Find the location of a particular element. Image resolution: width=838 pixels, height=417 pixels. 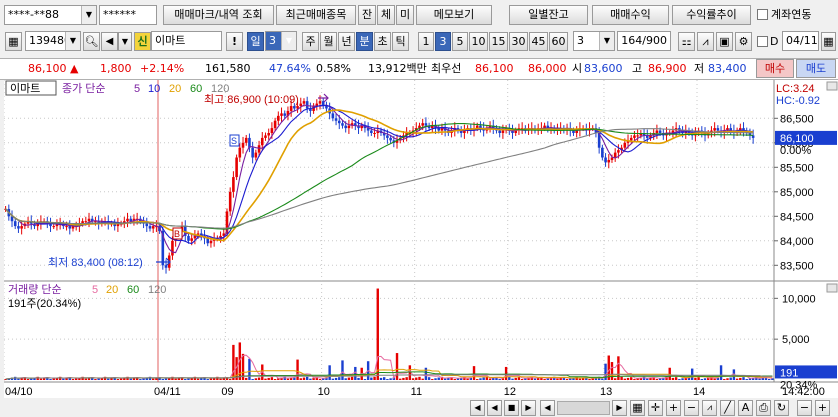

current-volume-badge is located at coordinates (806, 372).